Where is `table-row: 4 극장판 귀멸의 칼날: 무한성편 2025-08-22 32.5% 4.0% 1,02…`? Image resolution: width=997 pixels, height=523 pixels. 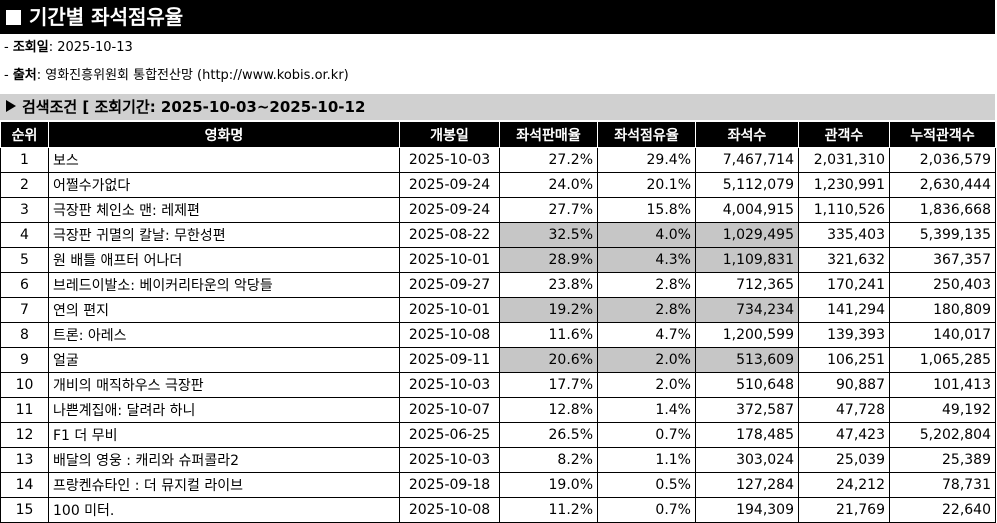
table-row: 4 극장판 귀멸의 칼날: 무한성편 2025-08-22 32.5% 4.0% 1,02… is located at coordinates (498, 235).